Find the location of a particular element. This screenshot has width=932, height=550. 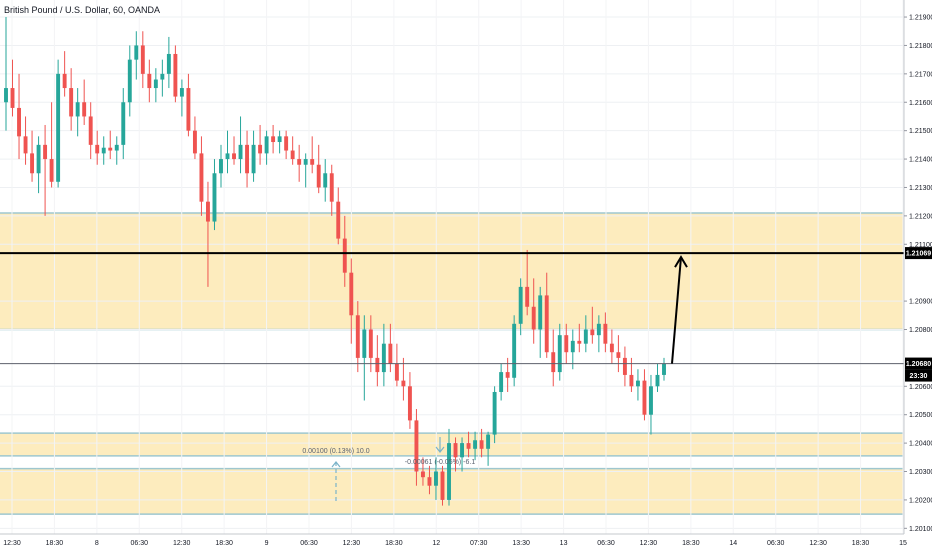

measure-label-up: 0.00100 (0.13%) 10.0 is located at coordinates (335, 451).